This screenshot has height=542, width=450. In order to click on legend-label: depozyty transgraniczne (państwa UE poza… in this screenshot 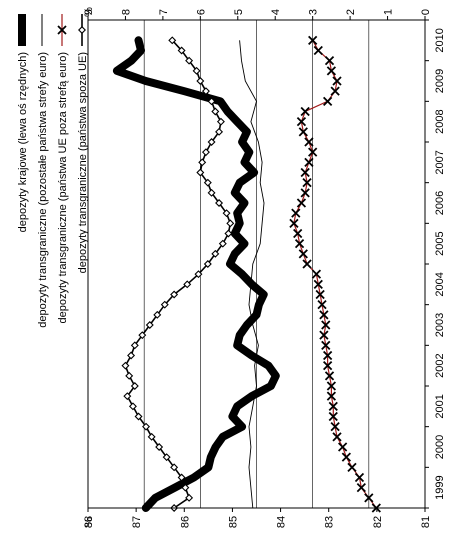, I will do `click(63, 187)`.